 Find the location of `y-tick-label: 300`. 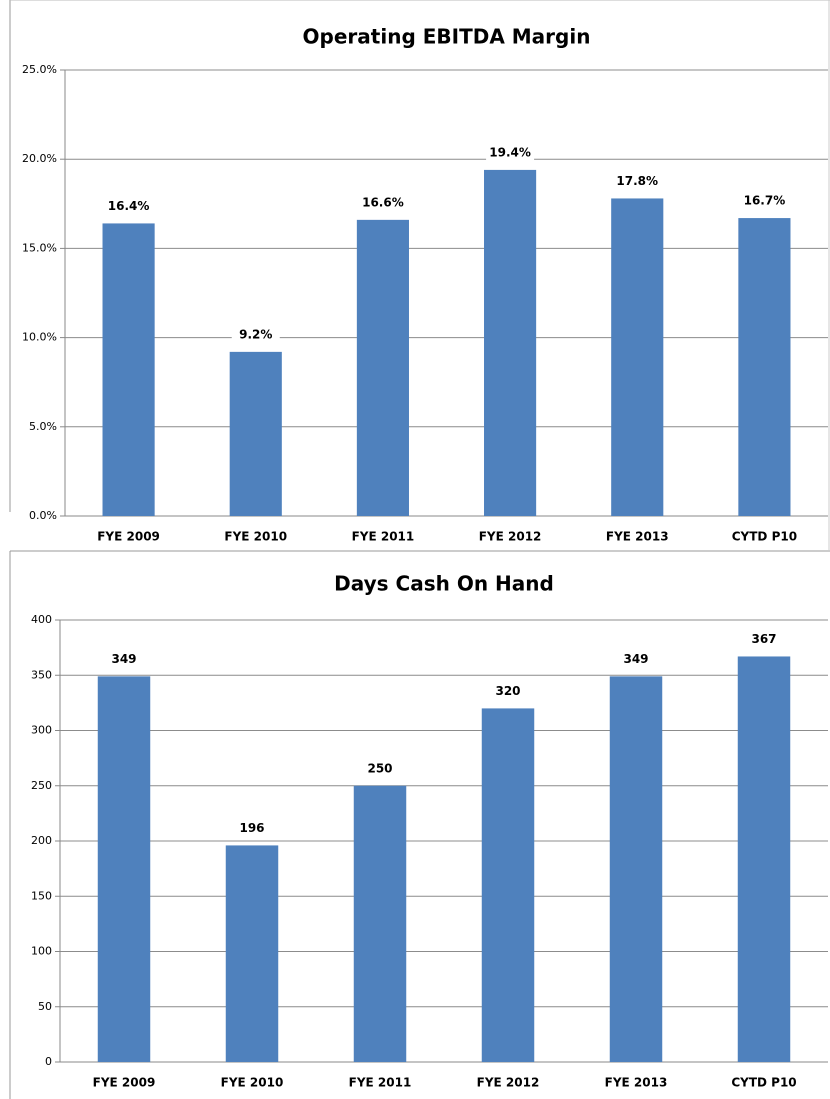

y-tick-label: 300 is located at coordinates (41, 730).